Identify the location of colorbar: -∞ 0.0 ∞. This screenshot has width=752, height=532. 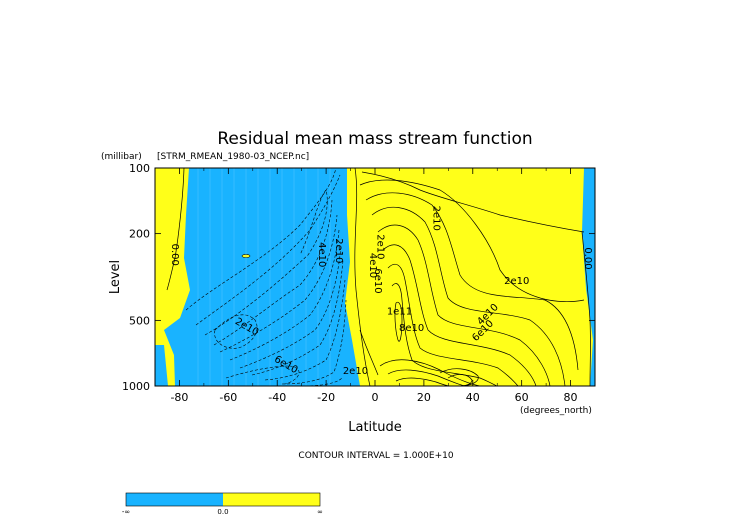
(222, 504).